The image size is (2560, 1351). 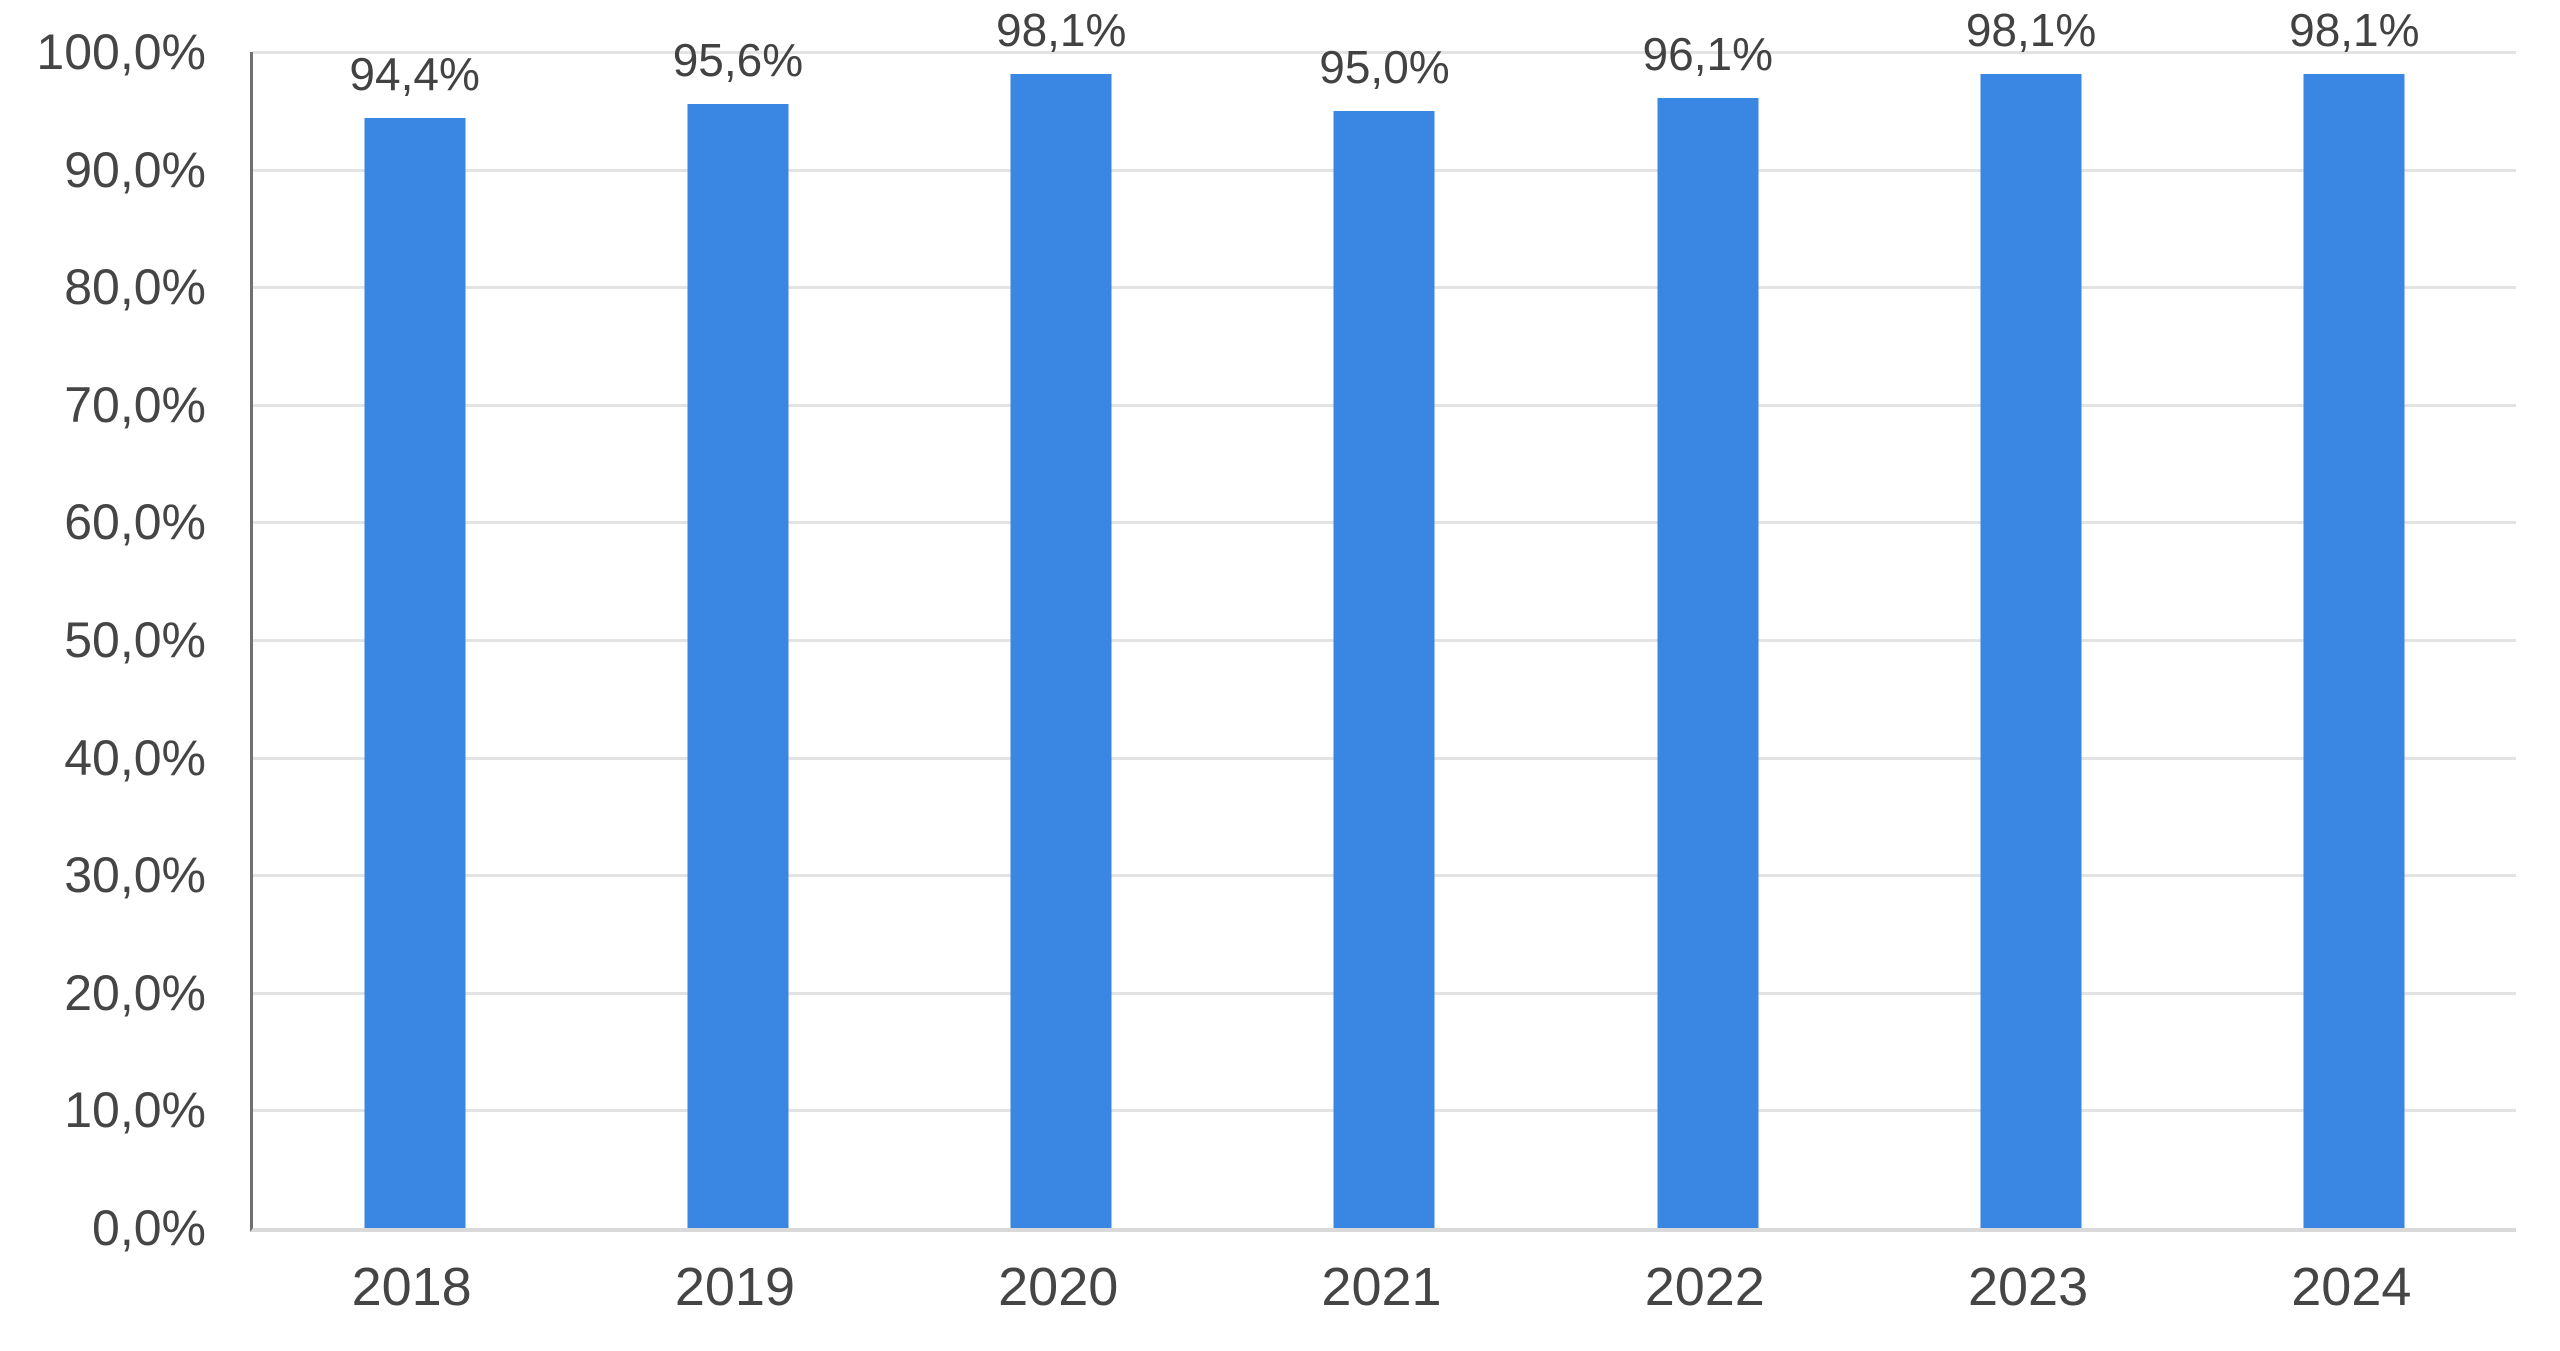 I want to click on bar-2022, so click(x=1708, y=662).